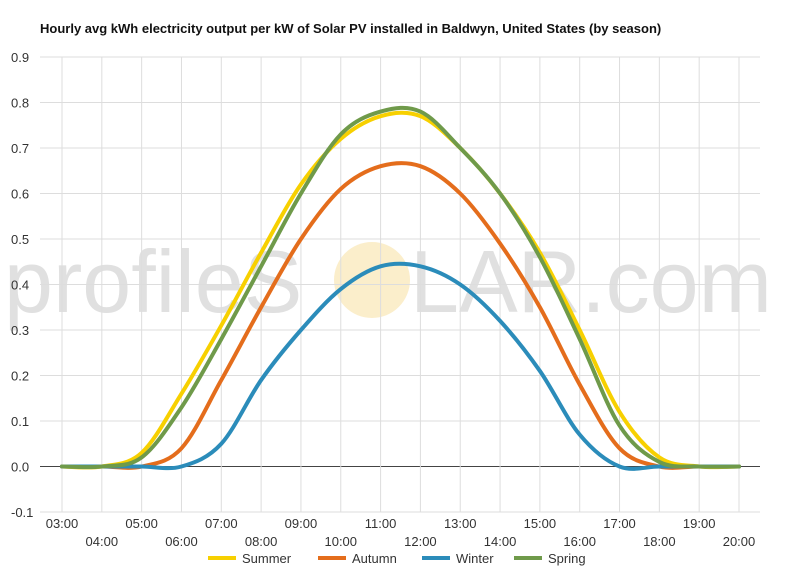 This screenshot has height=570, width=800. I want to click on y-tick-label: -0.1, so click(22, 512).